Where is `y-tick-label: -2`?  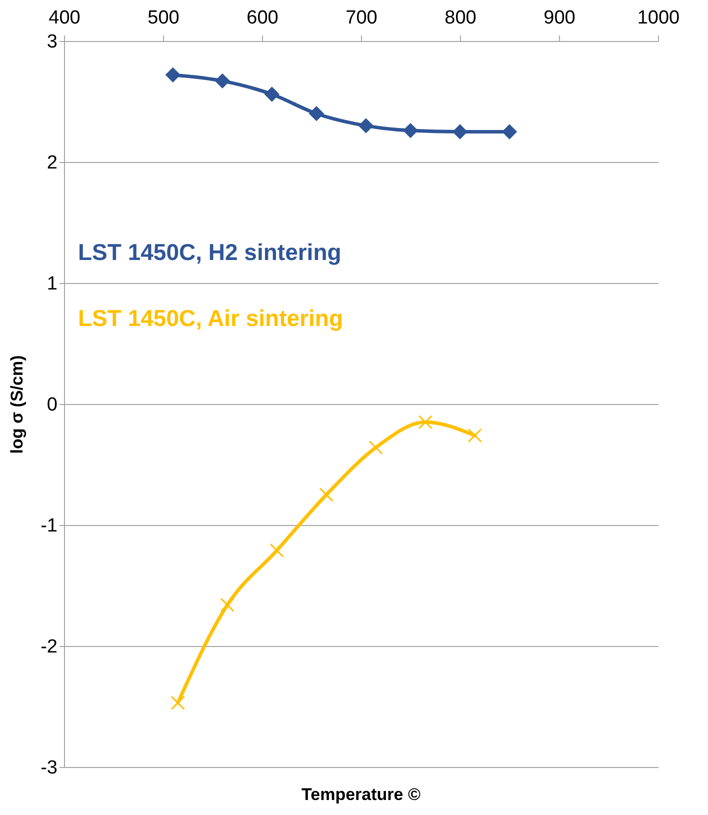 y-tick-label: -2 is located at coordinates (49, 647).